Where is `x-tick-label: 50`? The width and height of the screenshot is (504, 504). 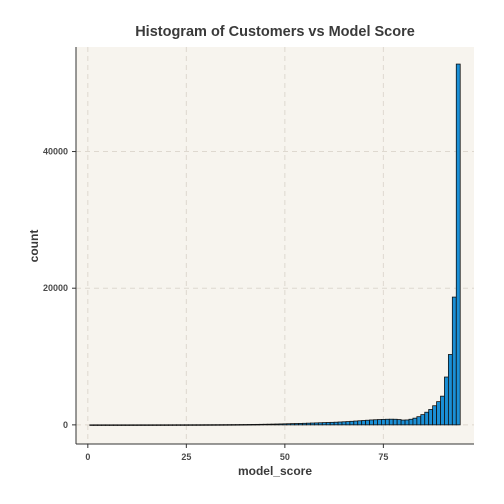
x-tick-label: 50 is located at coordinates (285, 457).